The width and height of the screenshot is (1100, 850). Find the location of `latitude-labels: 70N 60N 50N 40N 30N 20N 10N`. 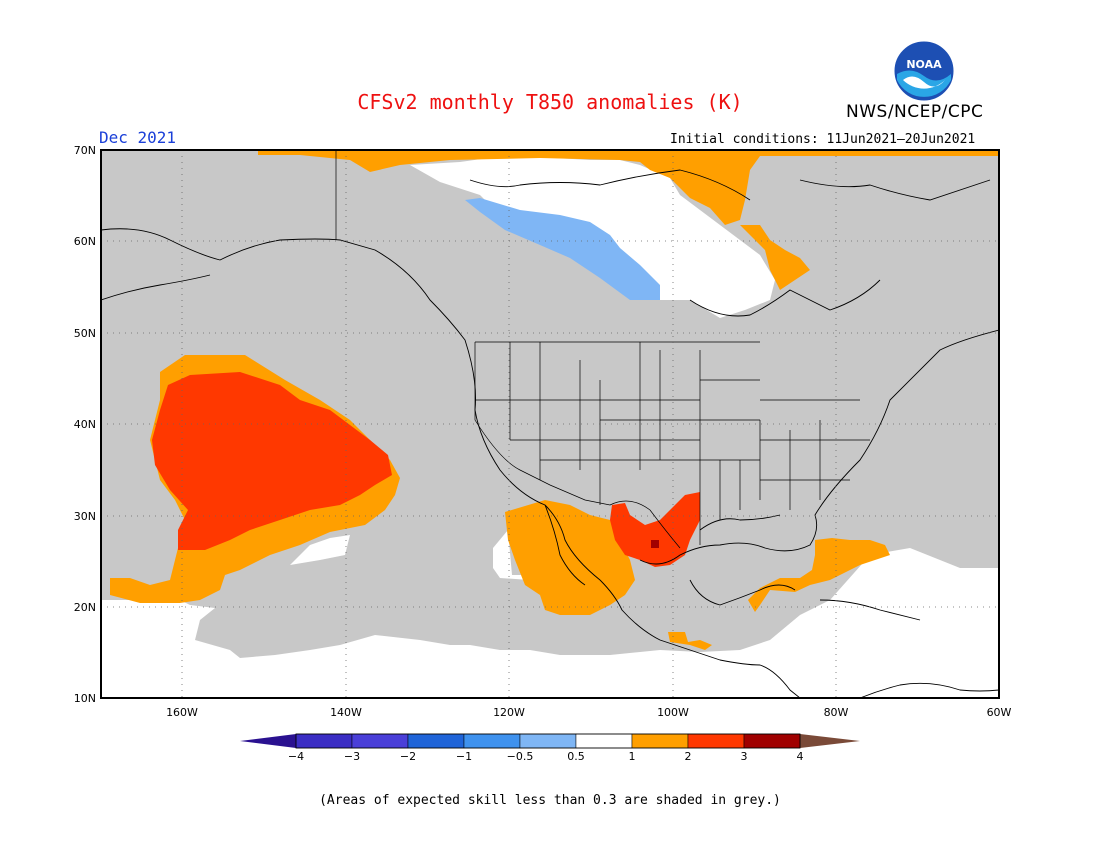

latitude-labels: 70N 60N 50N 40N 30N 20N 10N is located at coordinates (85, 424).